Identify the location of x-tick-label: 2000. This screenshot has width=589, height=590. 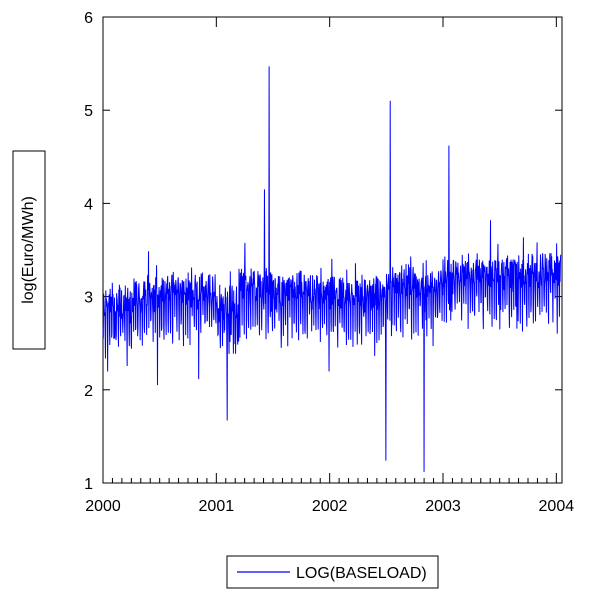
(103, 506).